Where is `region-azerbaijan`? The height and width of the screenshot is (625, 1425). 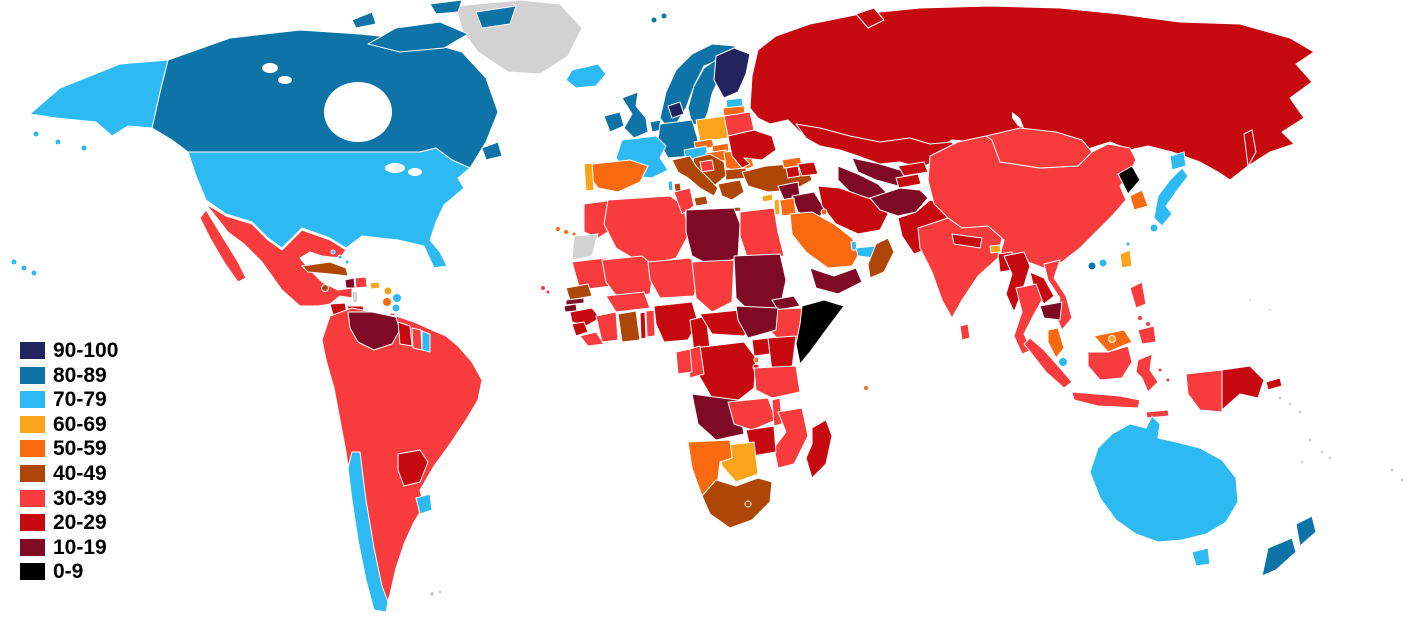
region-azerbaijan is located at coordinates (808, 169).